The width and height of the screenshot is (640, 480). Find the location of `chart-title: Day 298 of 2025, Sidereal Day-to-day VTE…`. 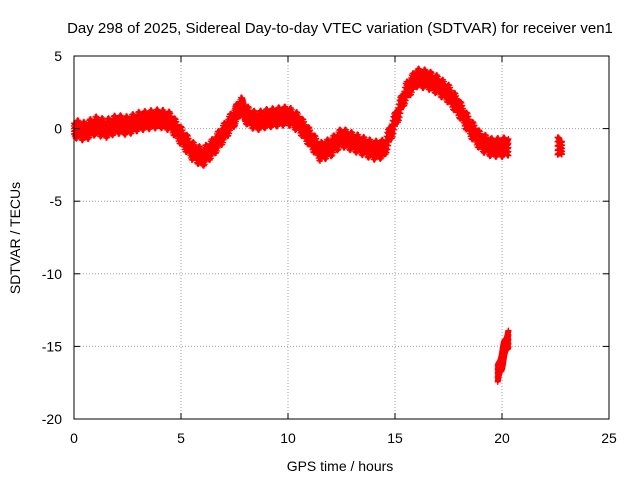

chart-title: Day 298 of 2025, Sidereal Day-to-day VTE… is located at coordinates (340, 28).